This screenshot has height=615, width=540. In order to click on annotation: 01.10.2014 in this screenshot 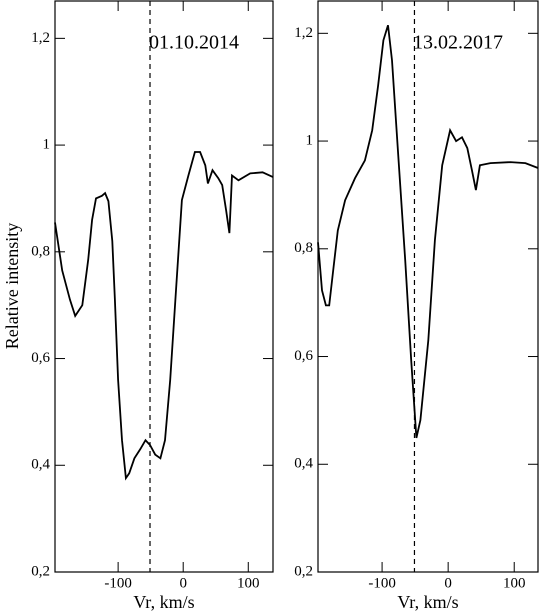, I will do `click(194, 43)`.